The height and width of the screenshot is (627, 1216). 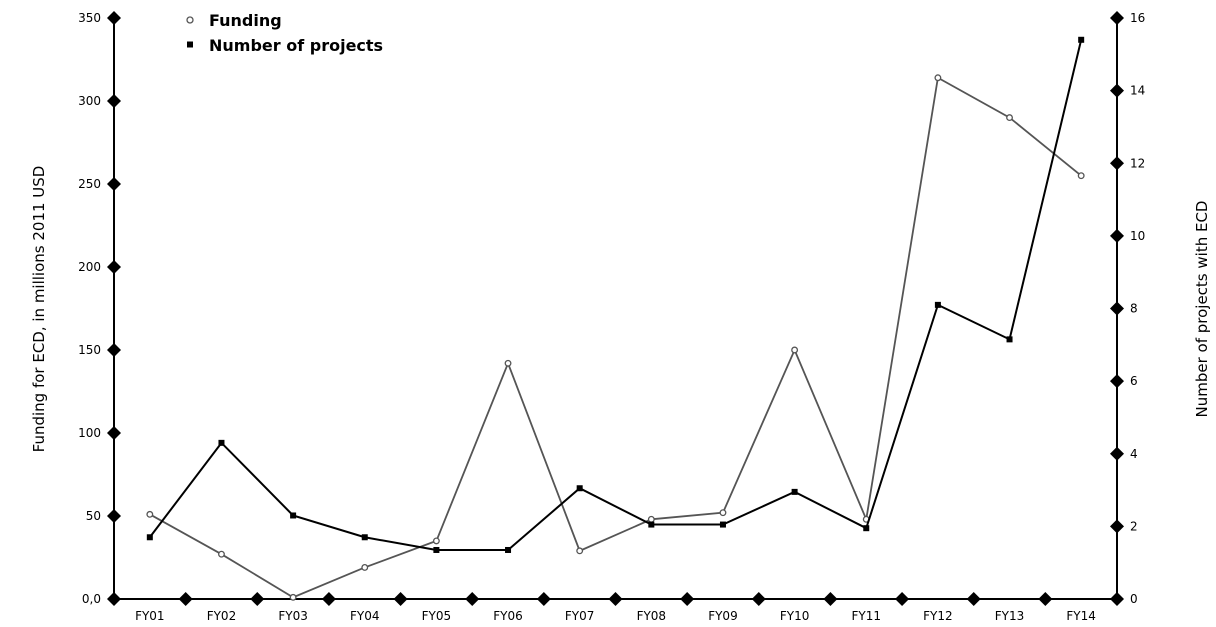 I want to click on legend-funding-marker, so click(x=190, y=20).